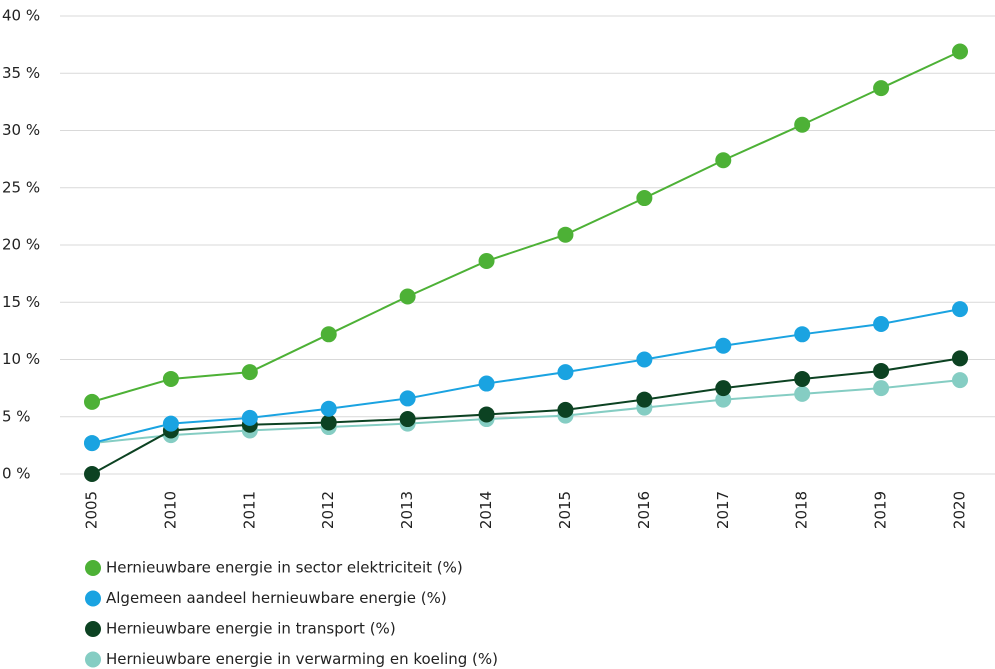 Image resolution: width=995 pixels, height=669 pixels. Describe the element at coordinates (170, 510) in the screenshot. I see `x-tick-label: 2010` at that location.